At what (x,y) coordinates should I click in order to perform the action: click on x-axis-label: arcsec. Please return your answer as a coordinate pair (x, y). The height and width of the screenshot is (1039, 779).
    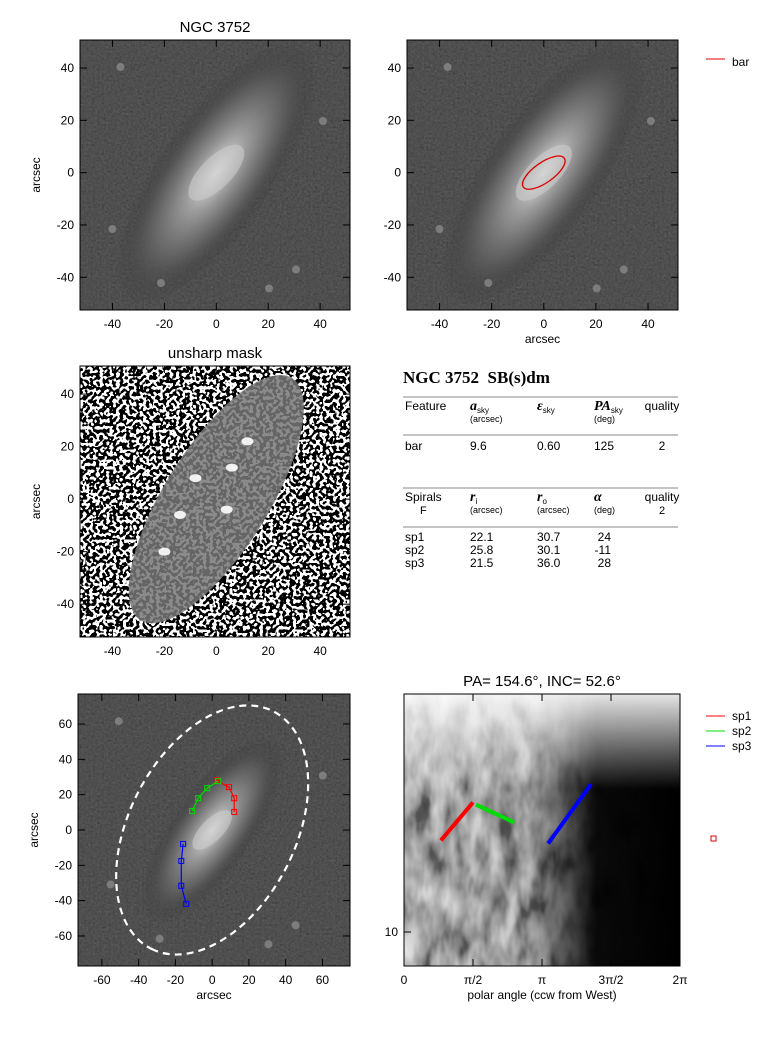
    Looking at the image, I should click on (542, 339).